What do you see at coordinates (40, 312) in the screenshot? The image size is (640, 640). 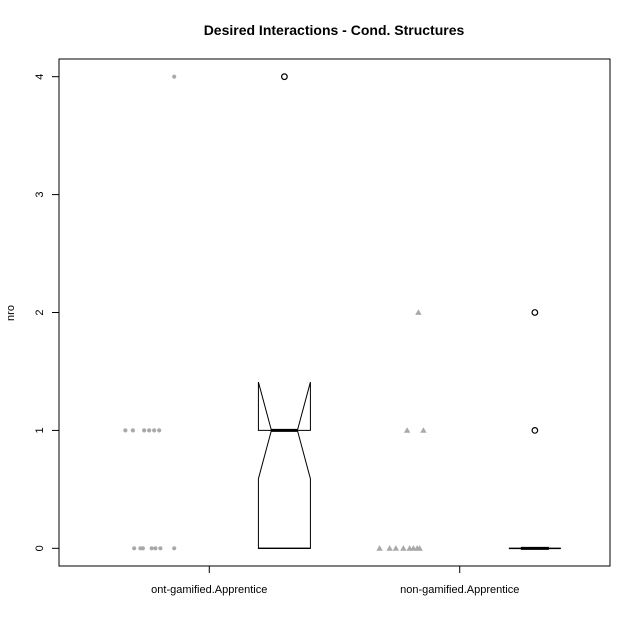 I see `y-tick-label: 2` at bounding box center [40, 312].